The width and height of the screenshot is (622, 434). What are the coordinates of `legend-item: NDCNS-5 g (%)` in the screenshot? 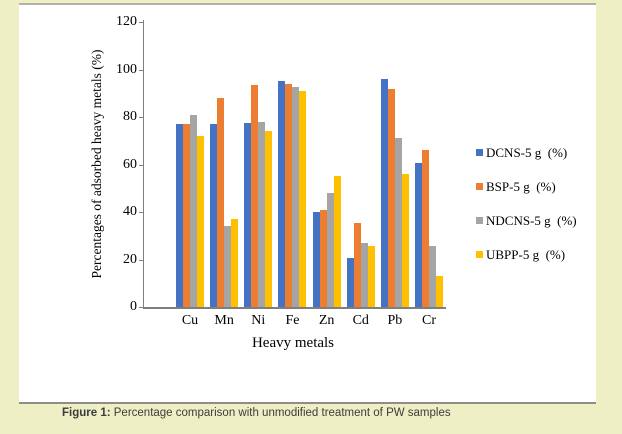 It's located at (536, 221).